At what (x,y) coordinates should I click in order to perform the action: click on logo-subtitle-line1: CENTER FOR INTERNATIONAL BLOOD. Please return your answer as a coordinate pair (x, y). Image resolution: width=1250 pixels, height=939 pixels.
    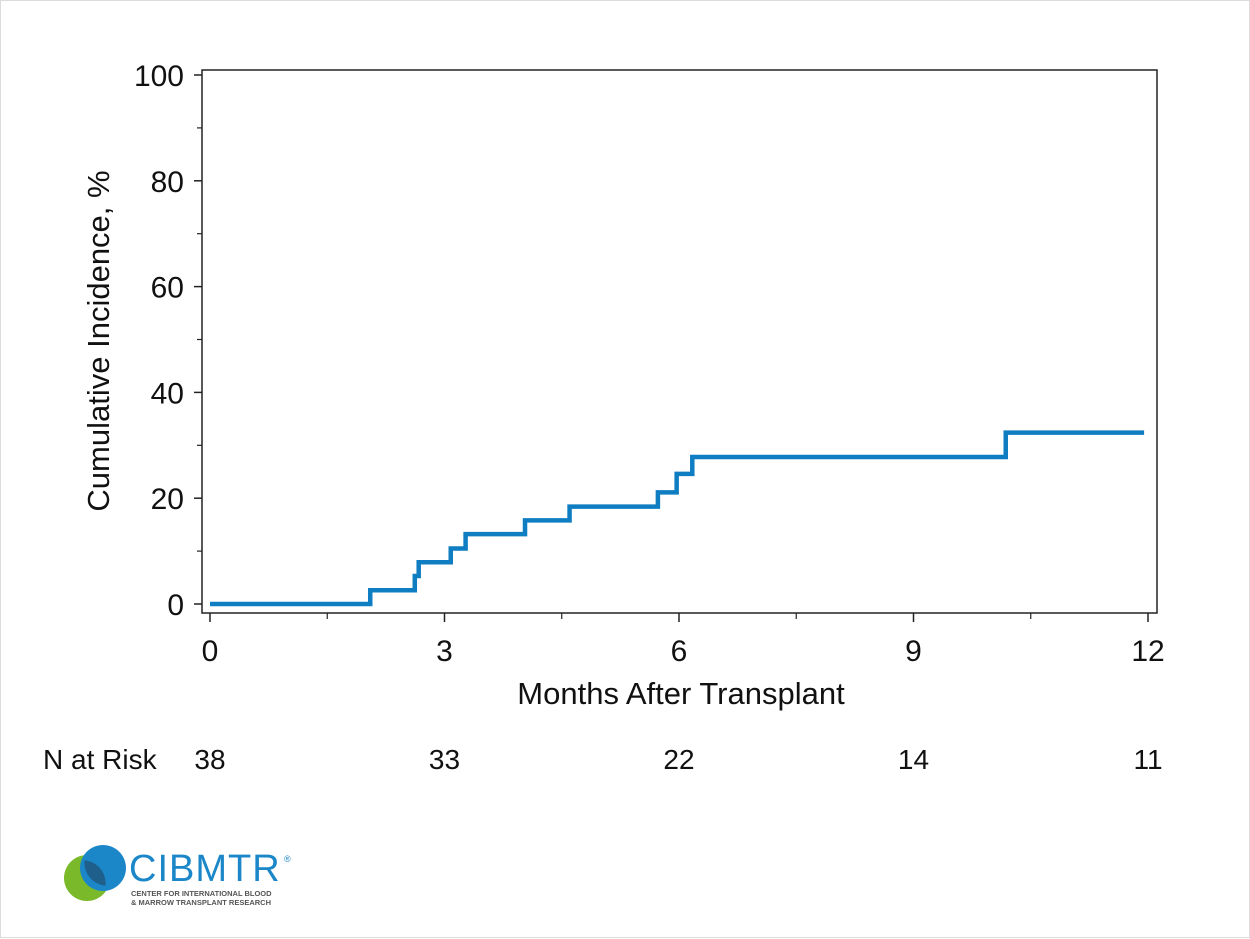
    Looking at the image, I should click on (201, 893).